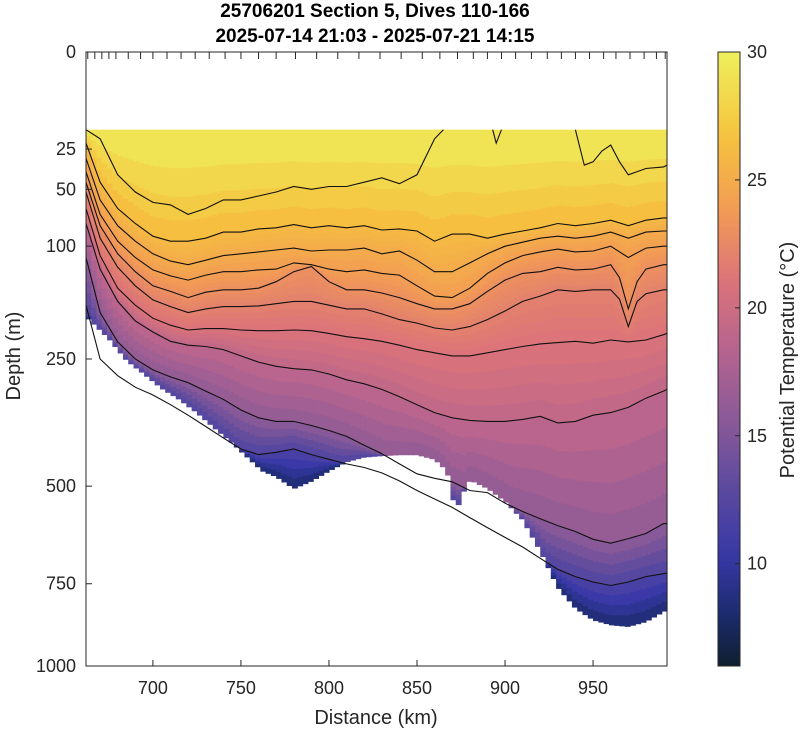 The height and width of the screenshot is (732, 800). I want to click on colorbar-tick-label: 20, so click(757, 308).